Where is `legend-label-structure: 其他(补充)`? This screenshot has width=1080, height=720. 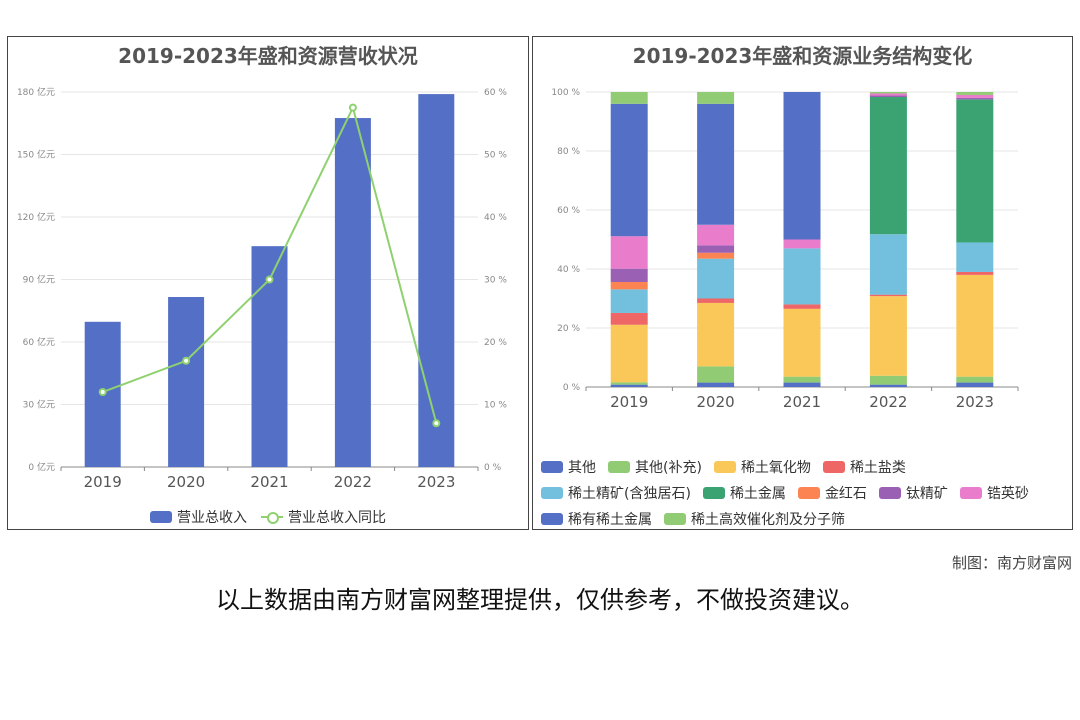 legend-label-structure: 其他(补充) is located at coordinates (668, 468).